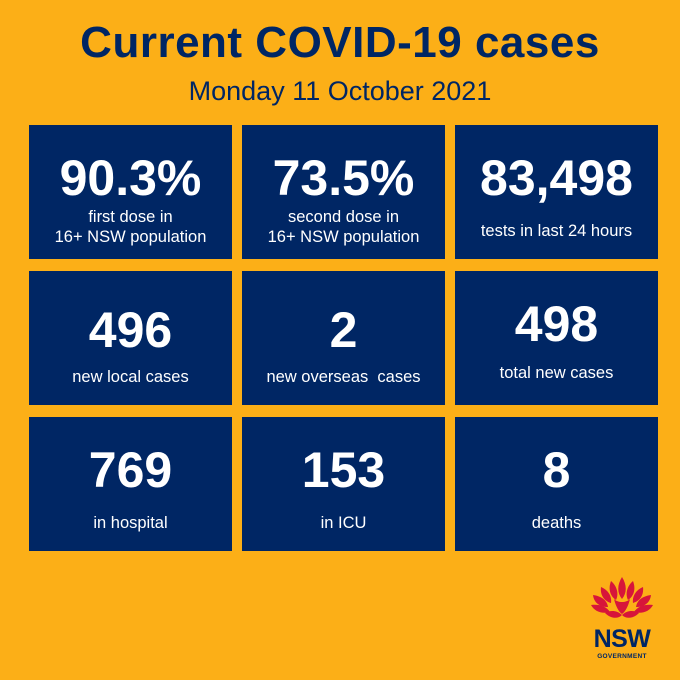  I want to click on logo-wordmark: NSW, so click(622, 639).